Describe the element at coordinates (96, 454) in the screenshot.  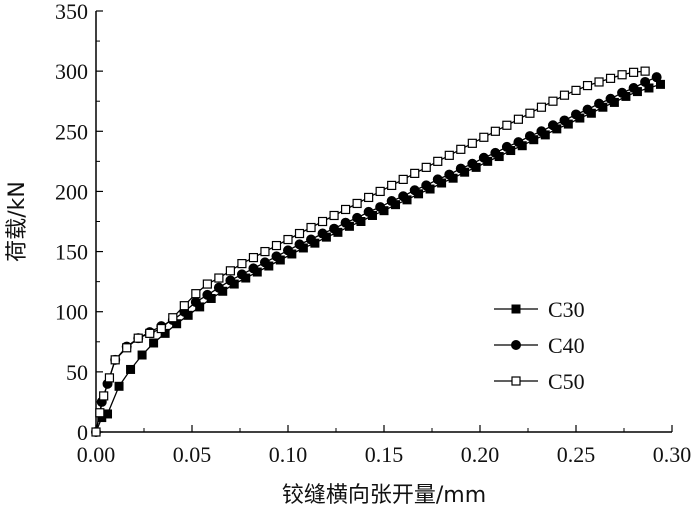
I see `x-tick-label: 0.00` at that location.